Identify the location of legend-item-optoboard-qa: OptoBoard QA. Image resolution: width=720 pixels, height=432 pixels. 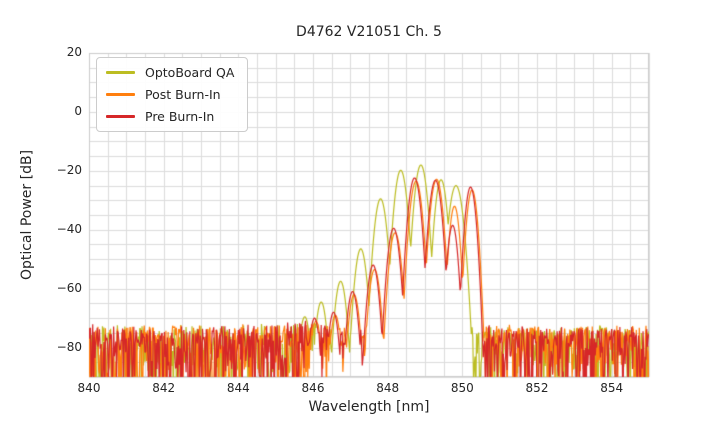
(170, 72).